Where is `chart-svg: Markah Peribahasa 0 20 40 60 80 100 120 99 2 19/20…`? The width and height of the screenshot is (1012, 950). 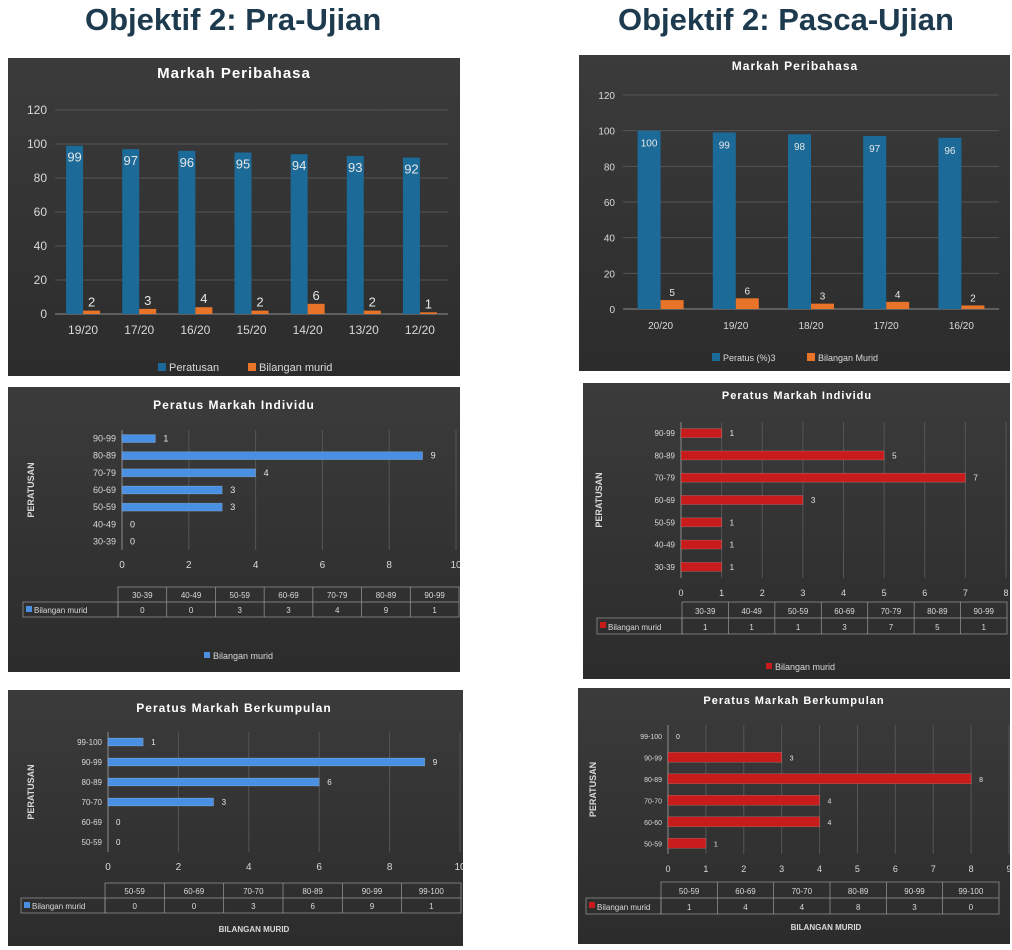 chart-svg: Markah Peribahasa 0 20 40 60 80 100 120 99 2 19/20… is located at coordinates (237, 219).